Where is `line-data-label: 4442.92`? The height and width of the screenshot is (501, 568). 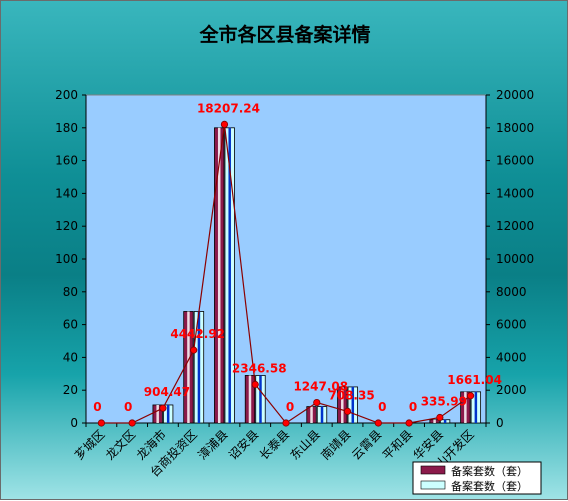
line-data-label: 4442.92 is located at coordinates (197, 334).